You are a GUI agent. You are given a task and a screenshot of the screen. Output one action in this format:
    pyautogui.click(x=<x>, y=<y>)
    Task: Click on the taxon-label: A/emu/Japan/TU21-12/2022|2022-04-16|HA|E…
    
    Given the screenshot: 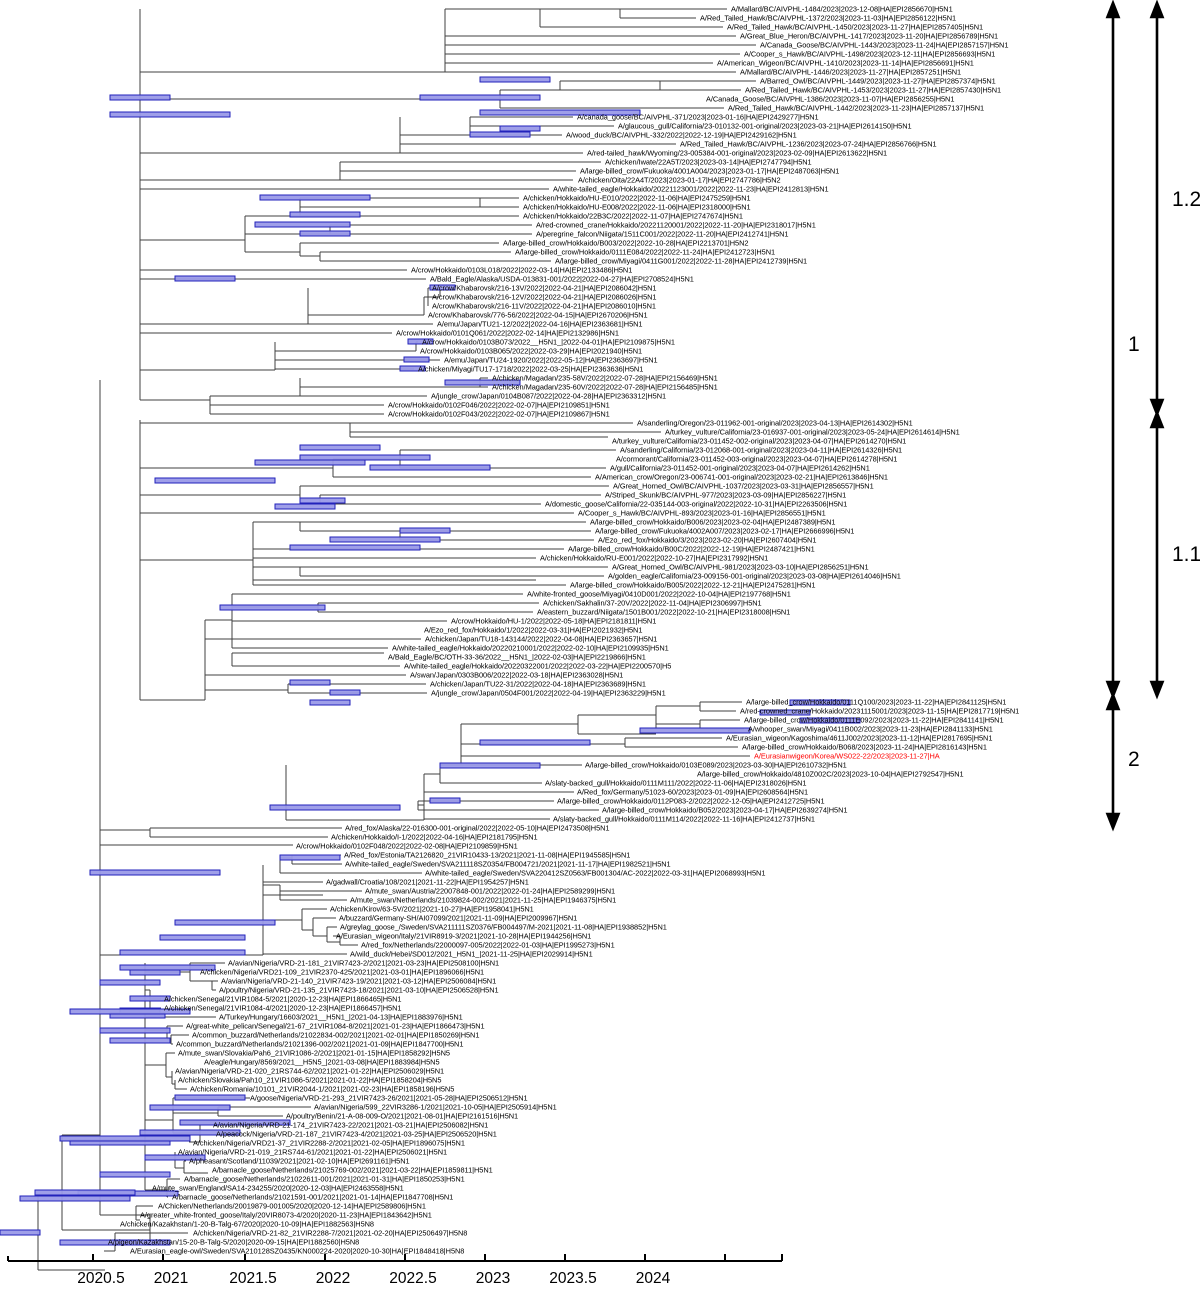 What is the action you would take?
    pyautogui.click(x=540, y=324)
    